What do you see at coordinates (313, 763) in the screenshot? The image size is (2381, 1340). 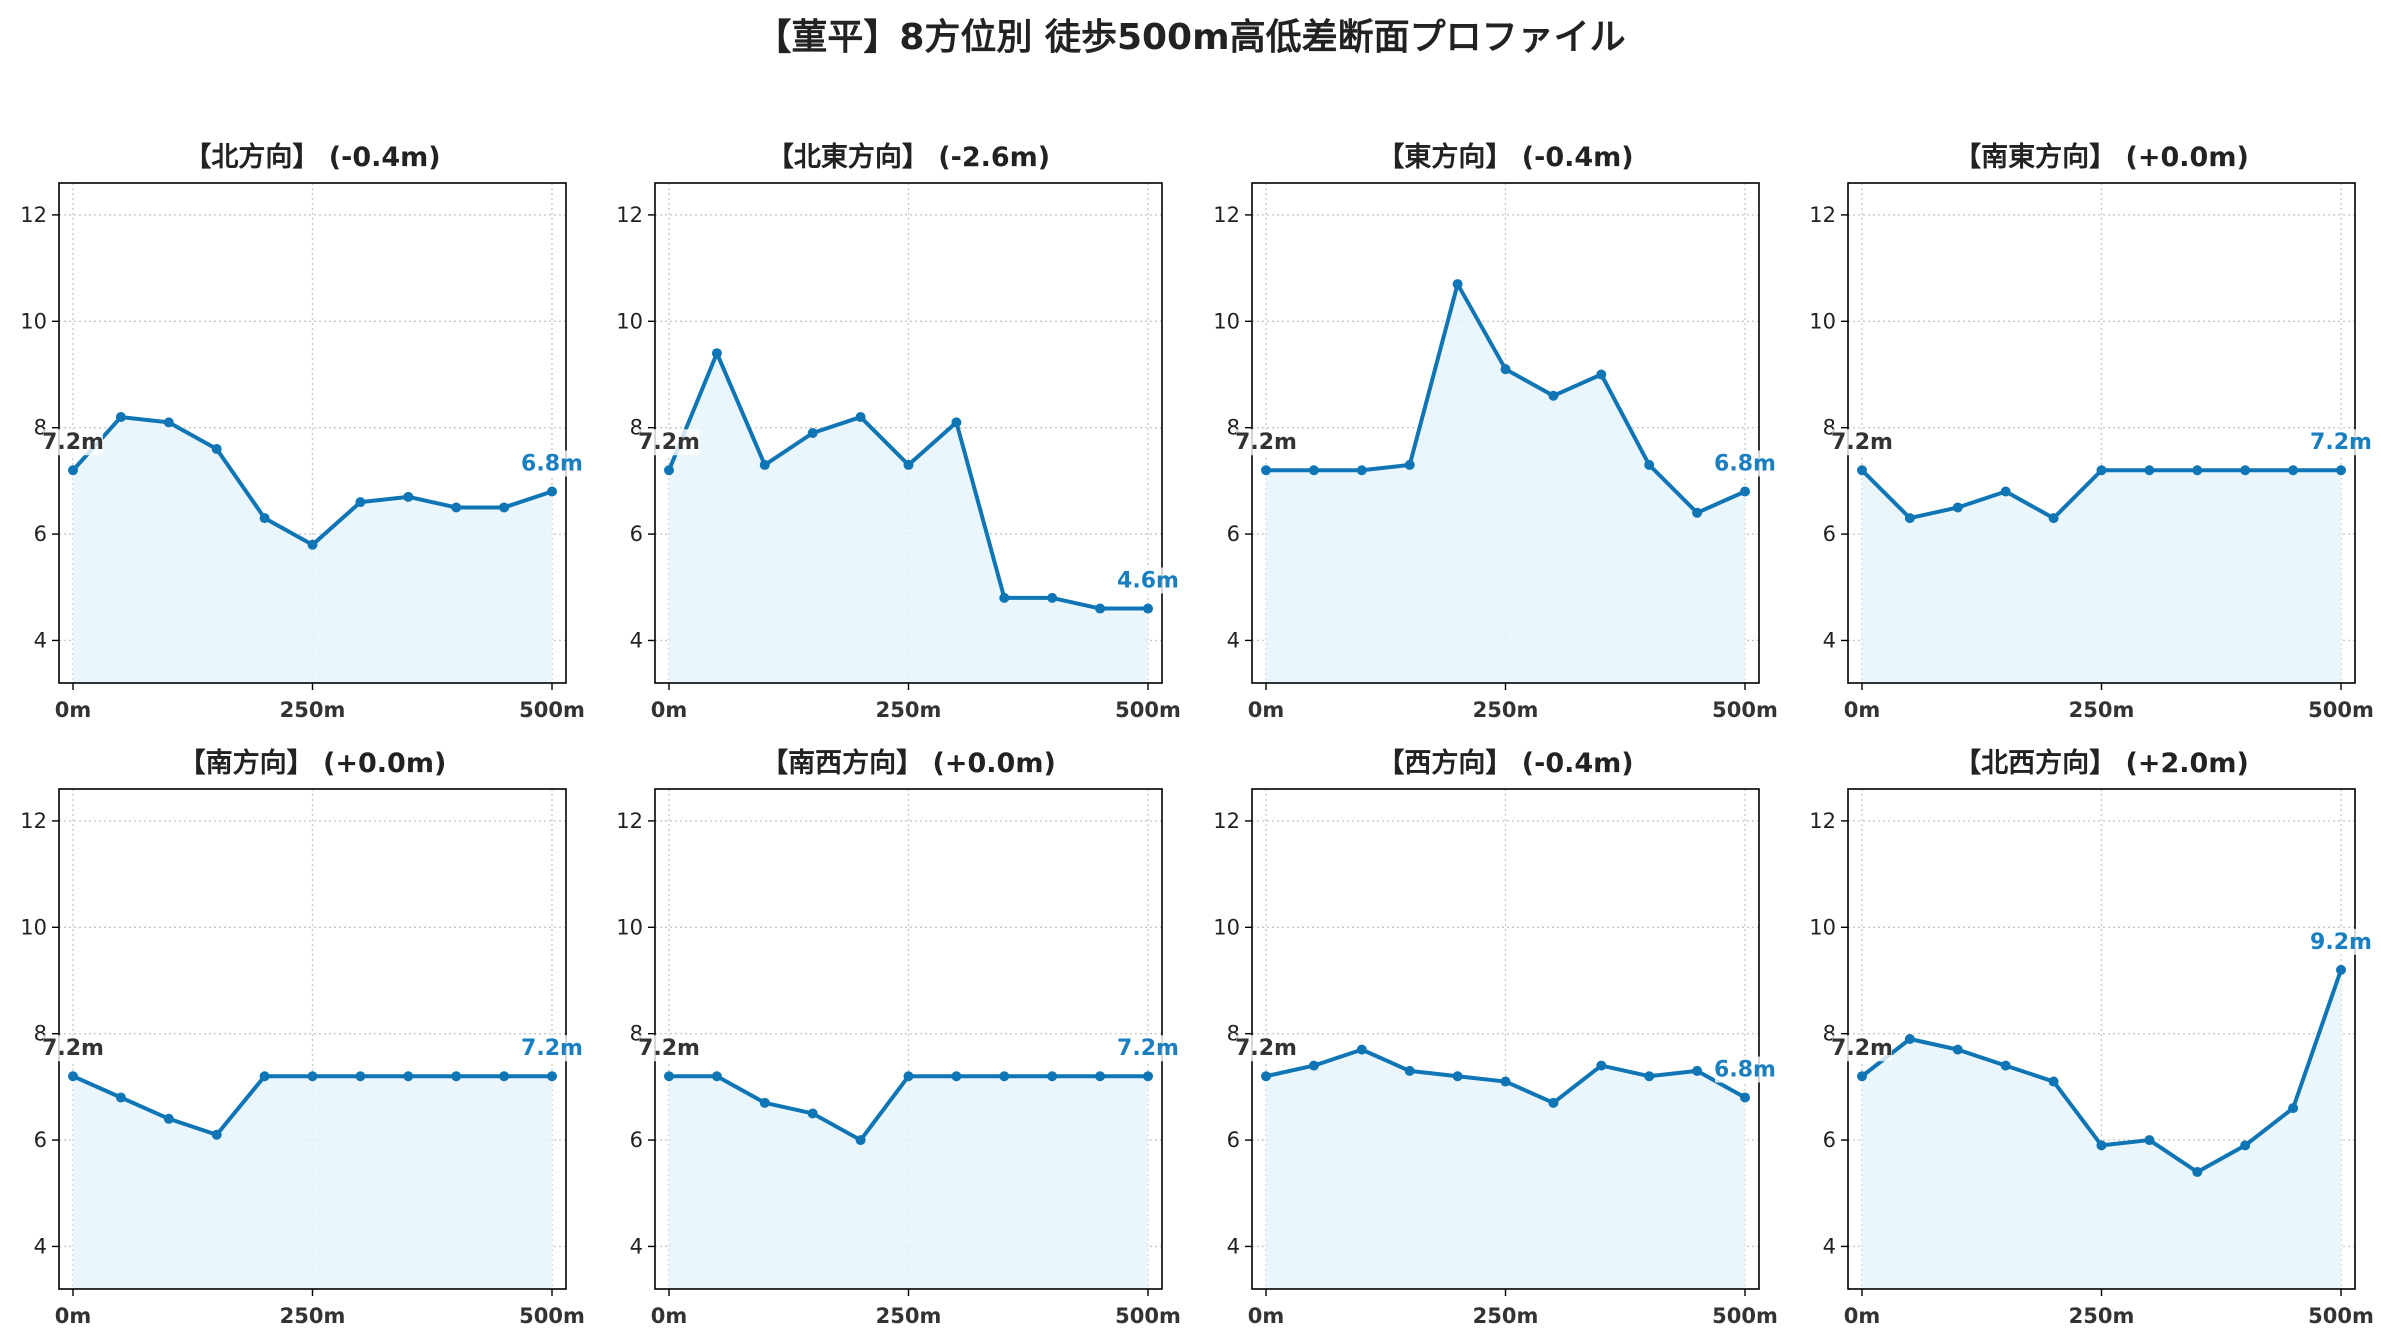 I see `panel-title: 【南方向】 (+0.0m)` at bounding box center [313, 763].